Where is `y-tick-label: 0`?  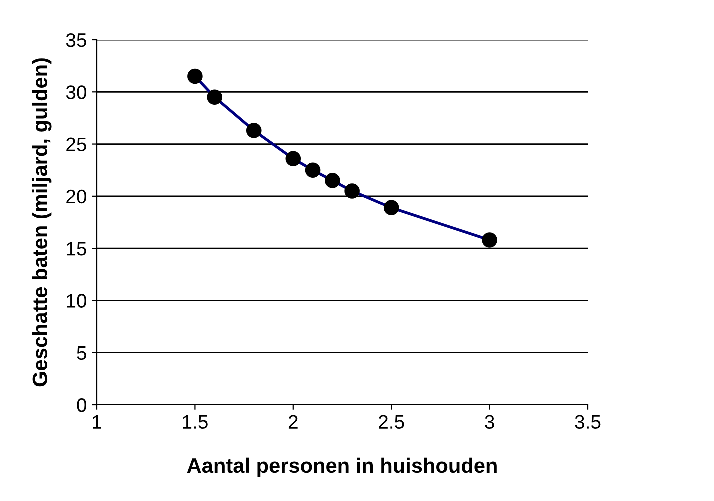
y-tick-label: 0 is located at coordinates (82, 405).